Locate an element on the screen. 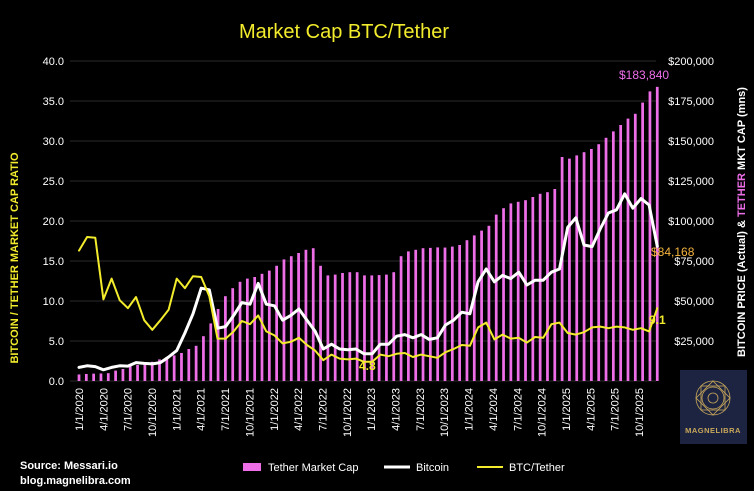 The image size is (754, 491). annotation-tether-last: $183,840 is located at coordinates (644, 75).